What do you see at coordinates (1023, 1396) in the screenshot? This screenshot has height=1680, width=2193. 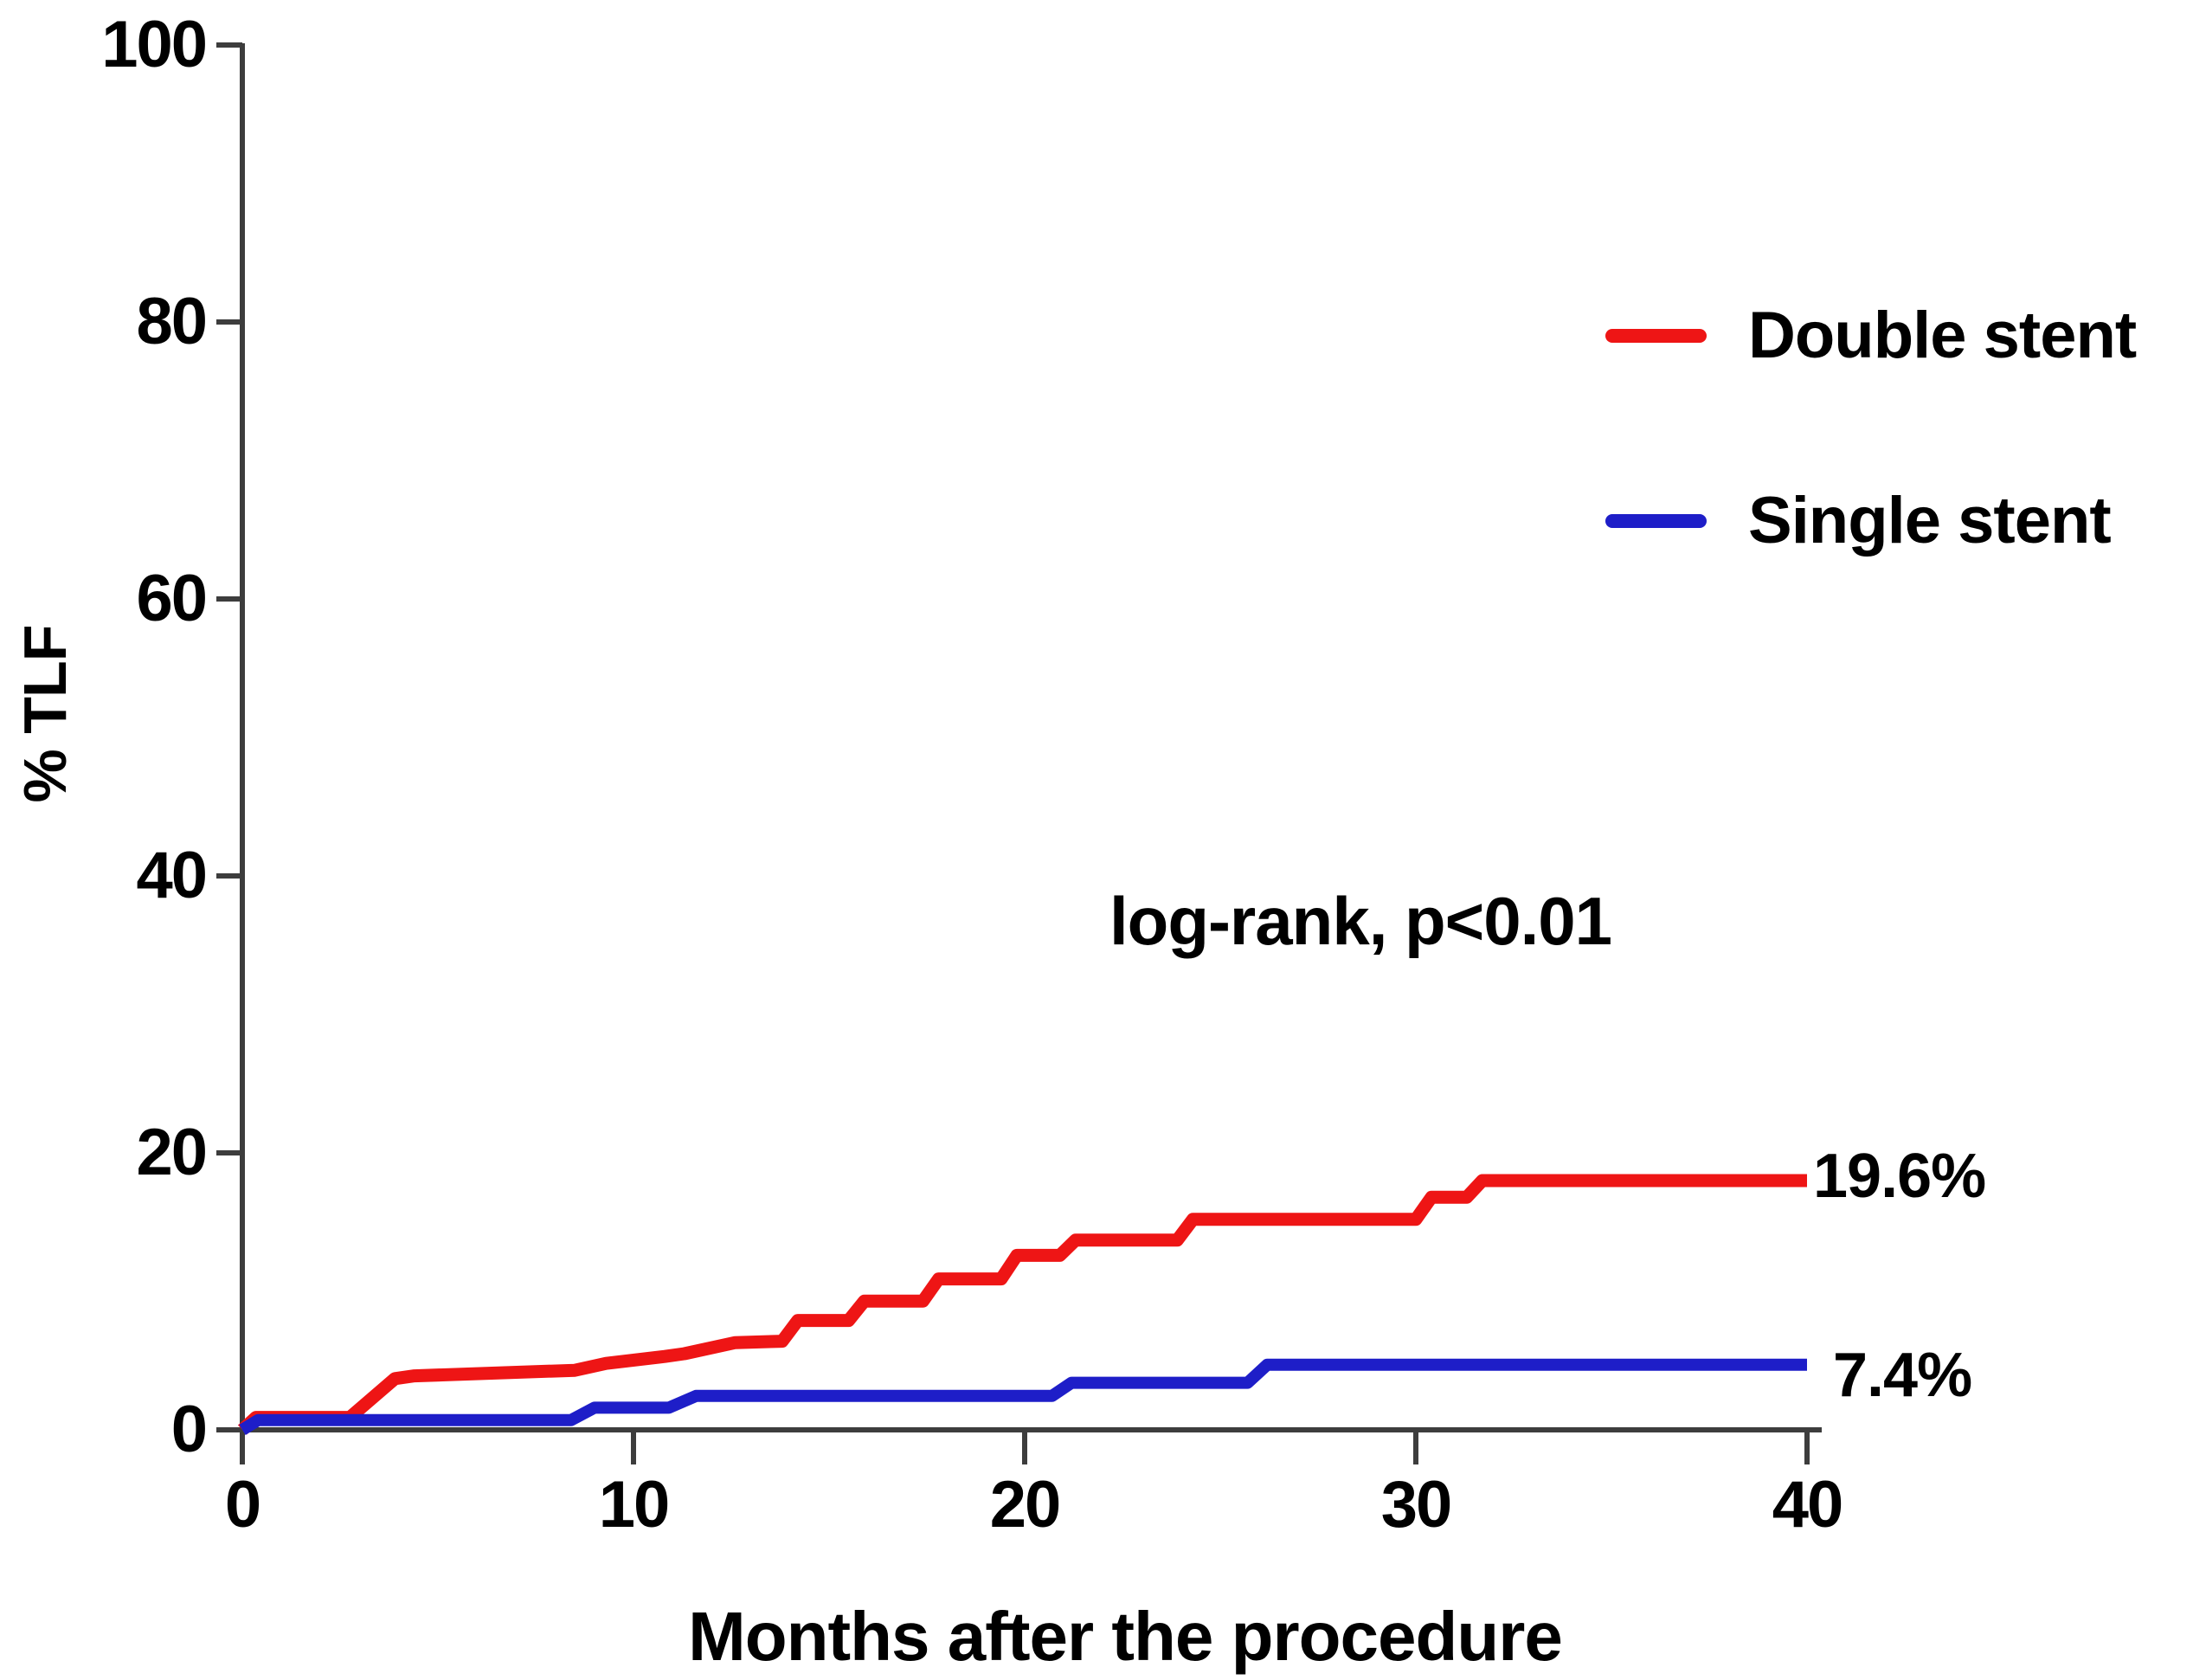 I see `single-stent-curve` at bounding box center [1023, 1396].